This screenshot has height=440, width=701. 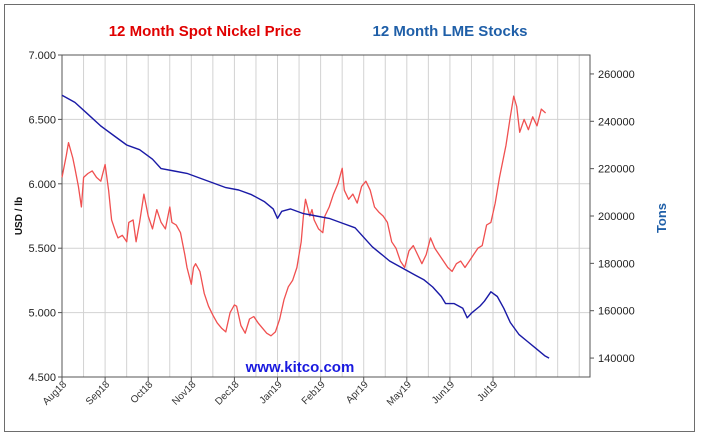 What do you see at coordinates (661, 218) in the screenshot?
I see `y-axis-label-right: Tons` at bounding box center [661, 218].